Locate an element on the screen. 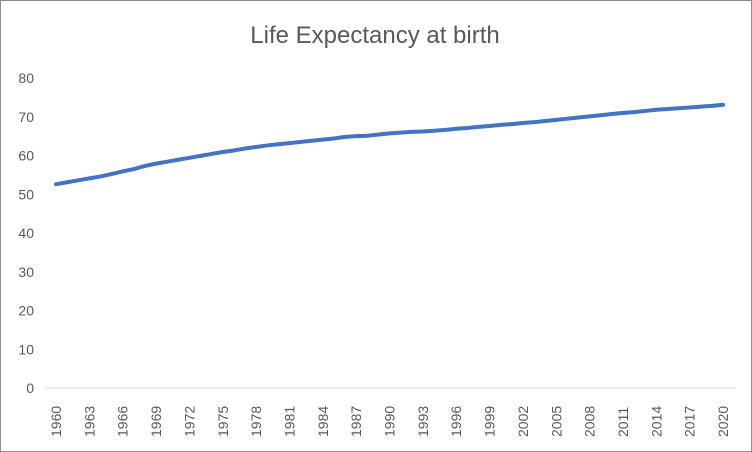 The height and width of the screenshot is (452, 752). x-tick-label: 1981 is located at coordinates (289, 421).